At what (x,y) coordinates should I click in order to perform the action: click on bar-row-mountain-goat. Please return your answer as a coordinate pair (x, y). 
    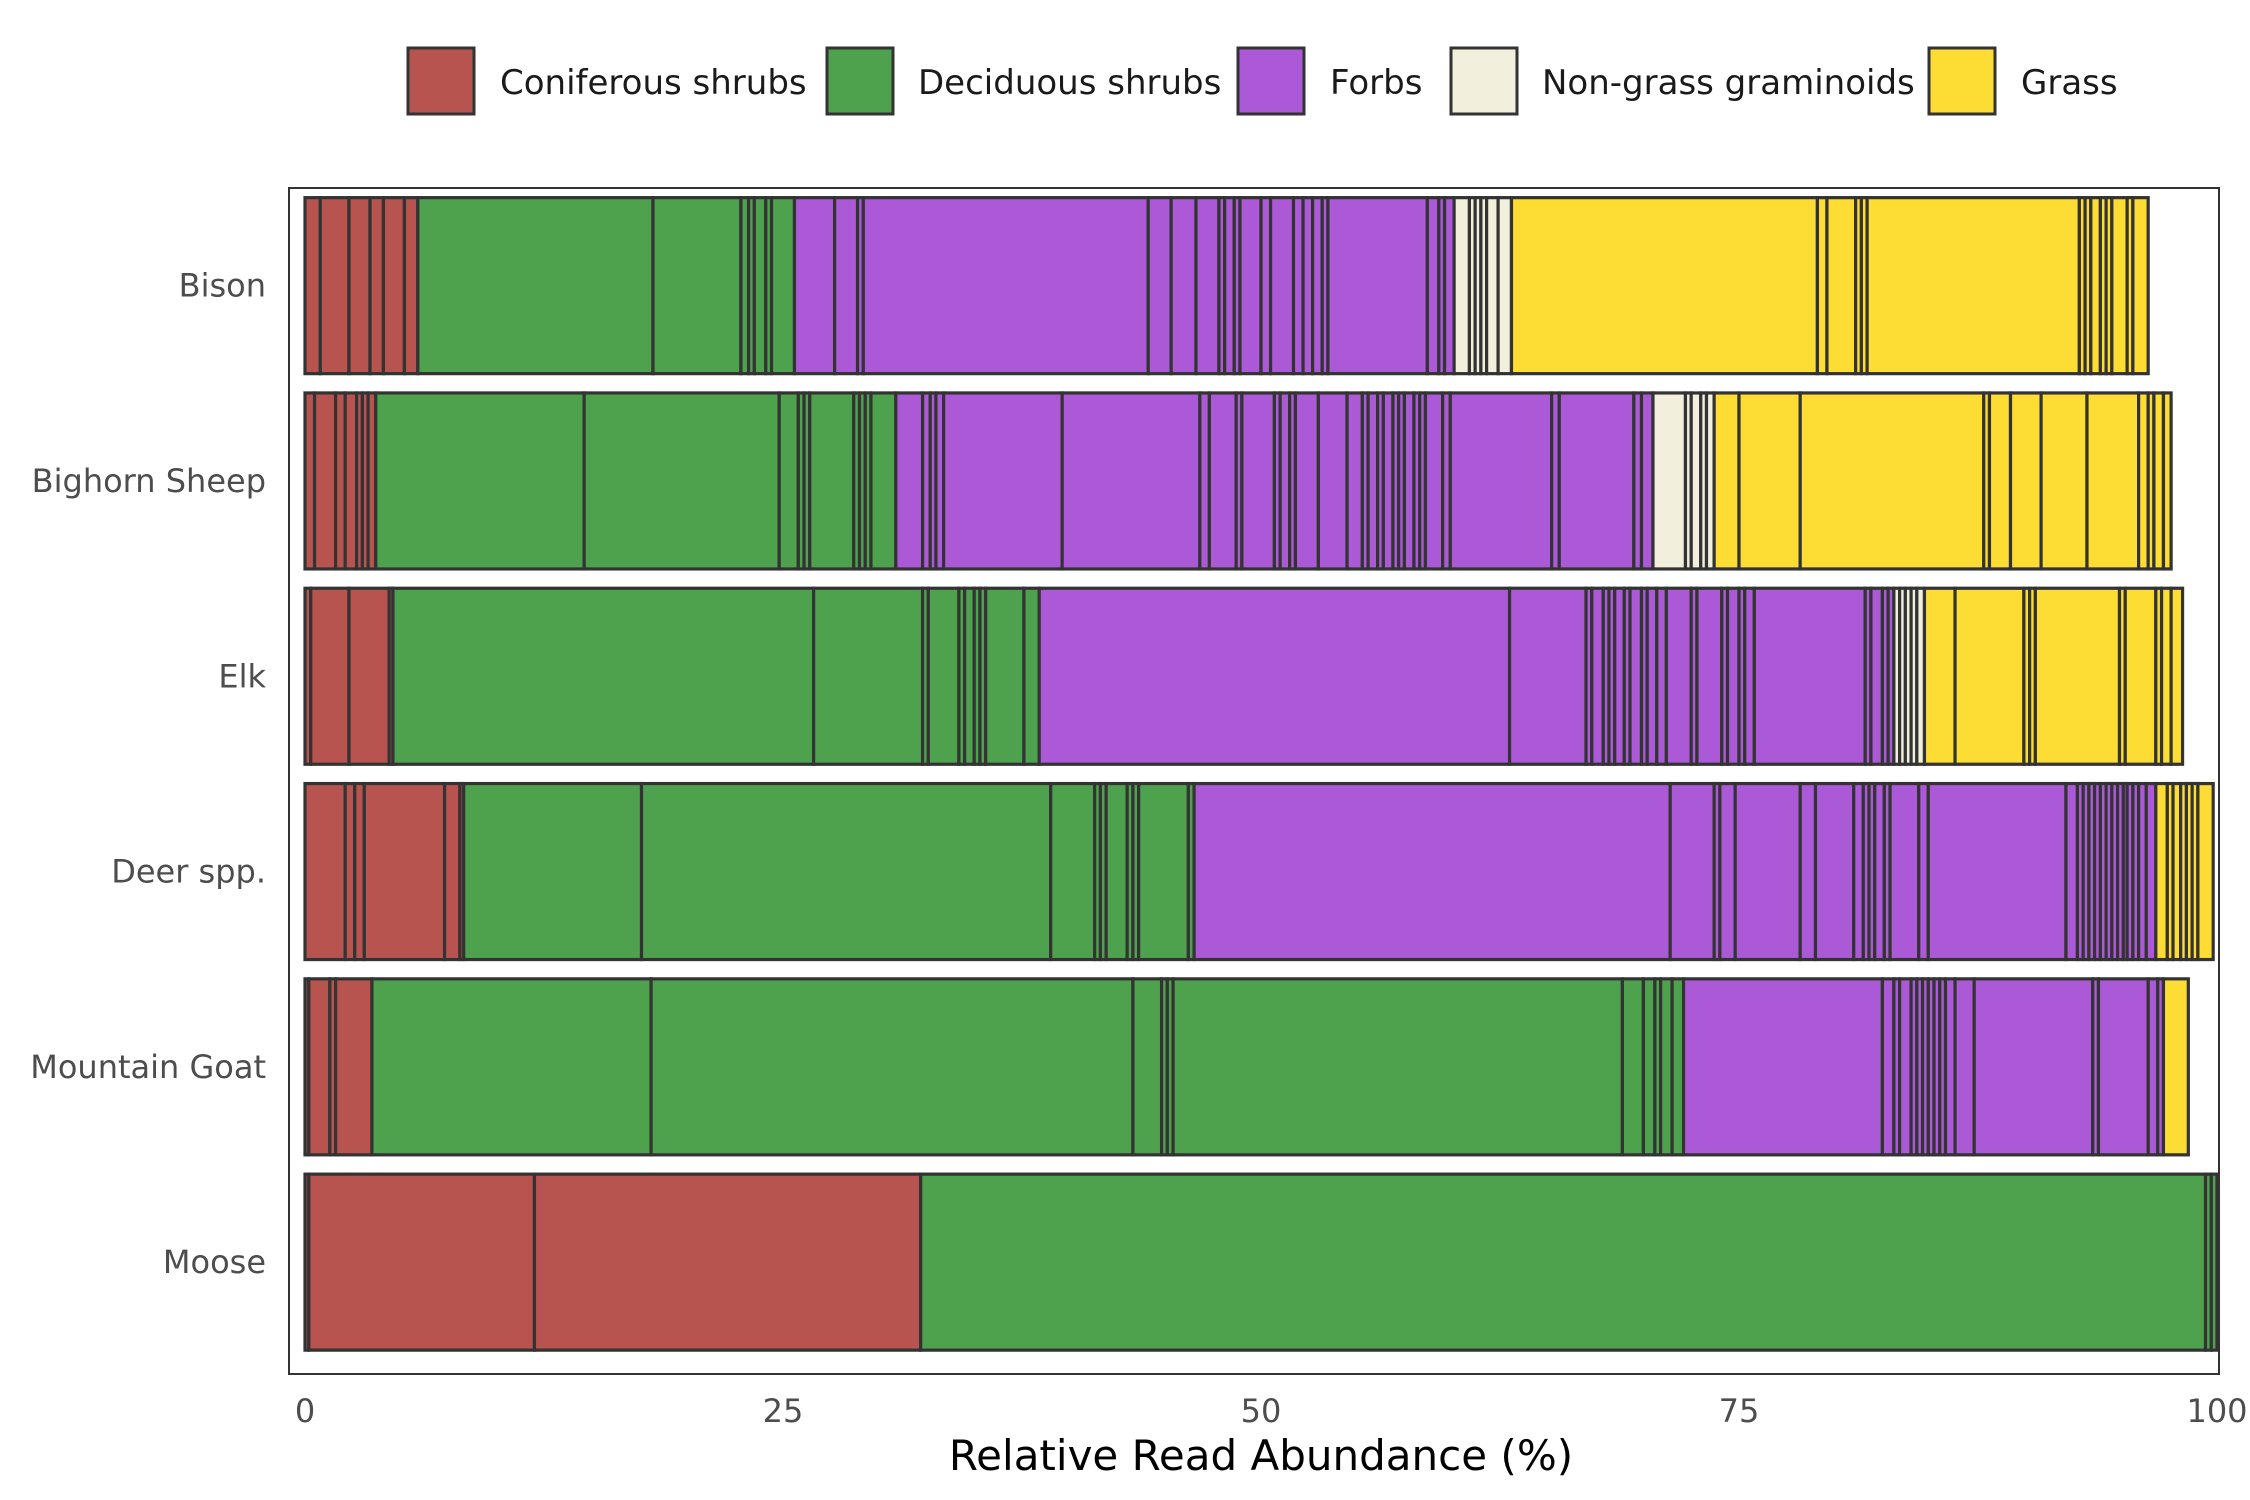
    Looking at the image, I should click on (1246, 1067).